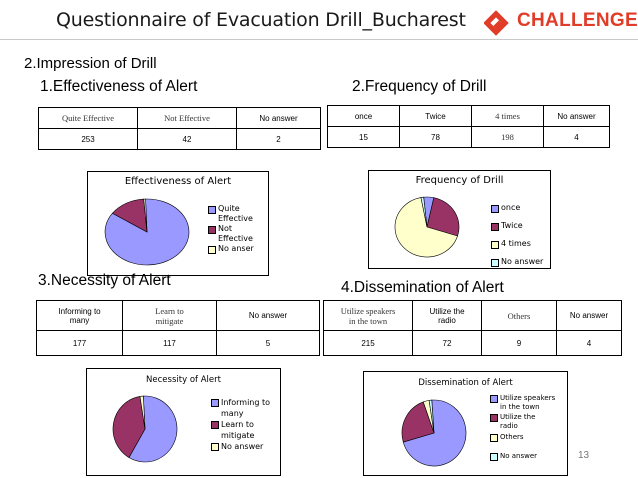 The width and height of the screenshot is (638, 478). I want to click on pie-slice-utilize-speakers-in-the-town, so click(434, 433).